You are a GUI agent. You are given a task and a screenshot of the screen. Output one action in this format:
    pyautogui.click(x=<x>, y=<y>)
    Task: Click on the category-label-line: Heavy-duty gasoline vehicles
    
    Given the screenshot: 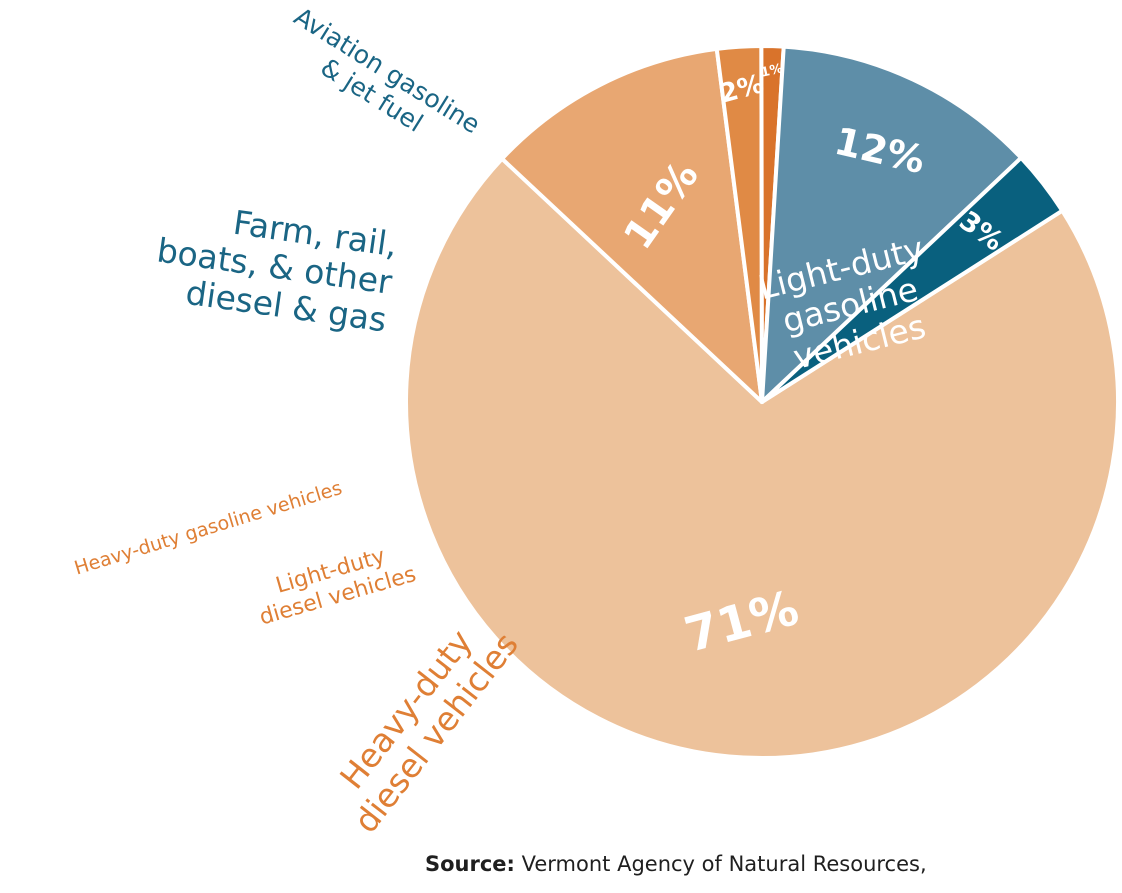 What is the action you would take?
    pyautogui.click(x=208, y=528)
    